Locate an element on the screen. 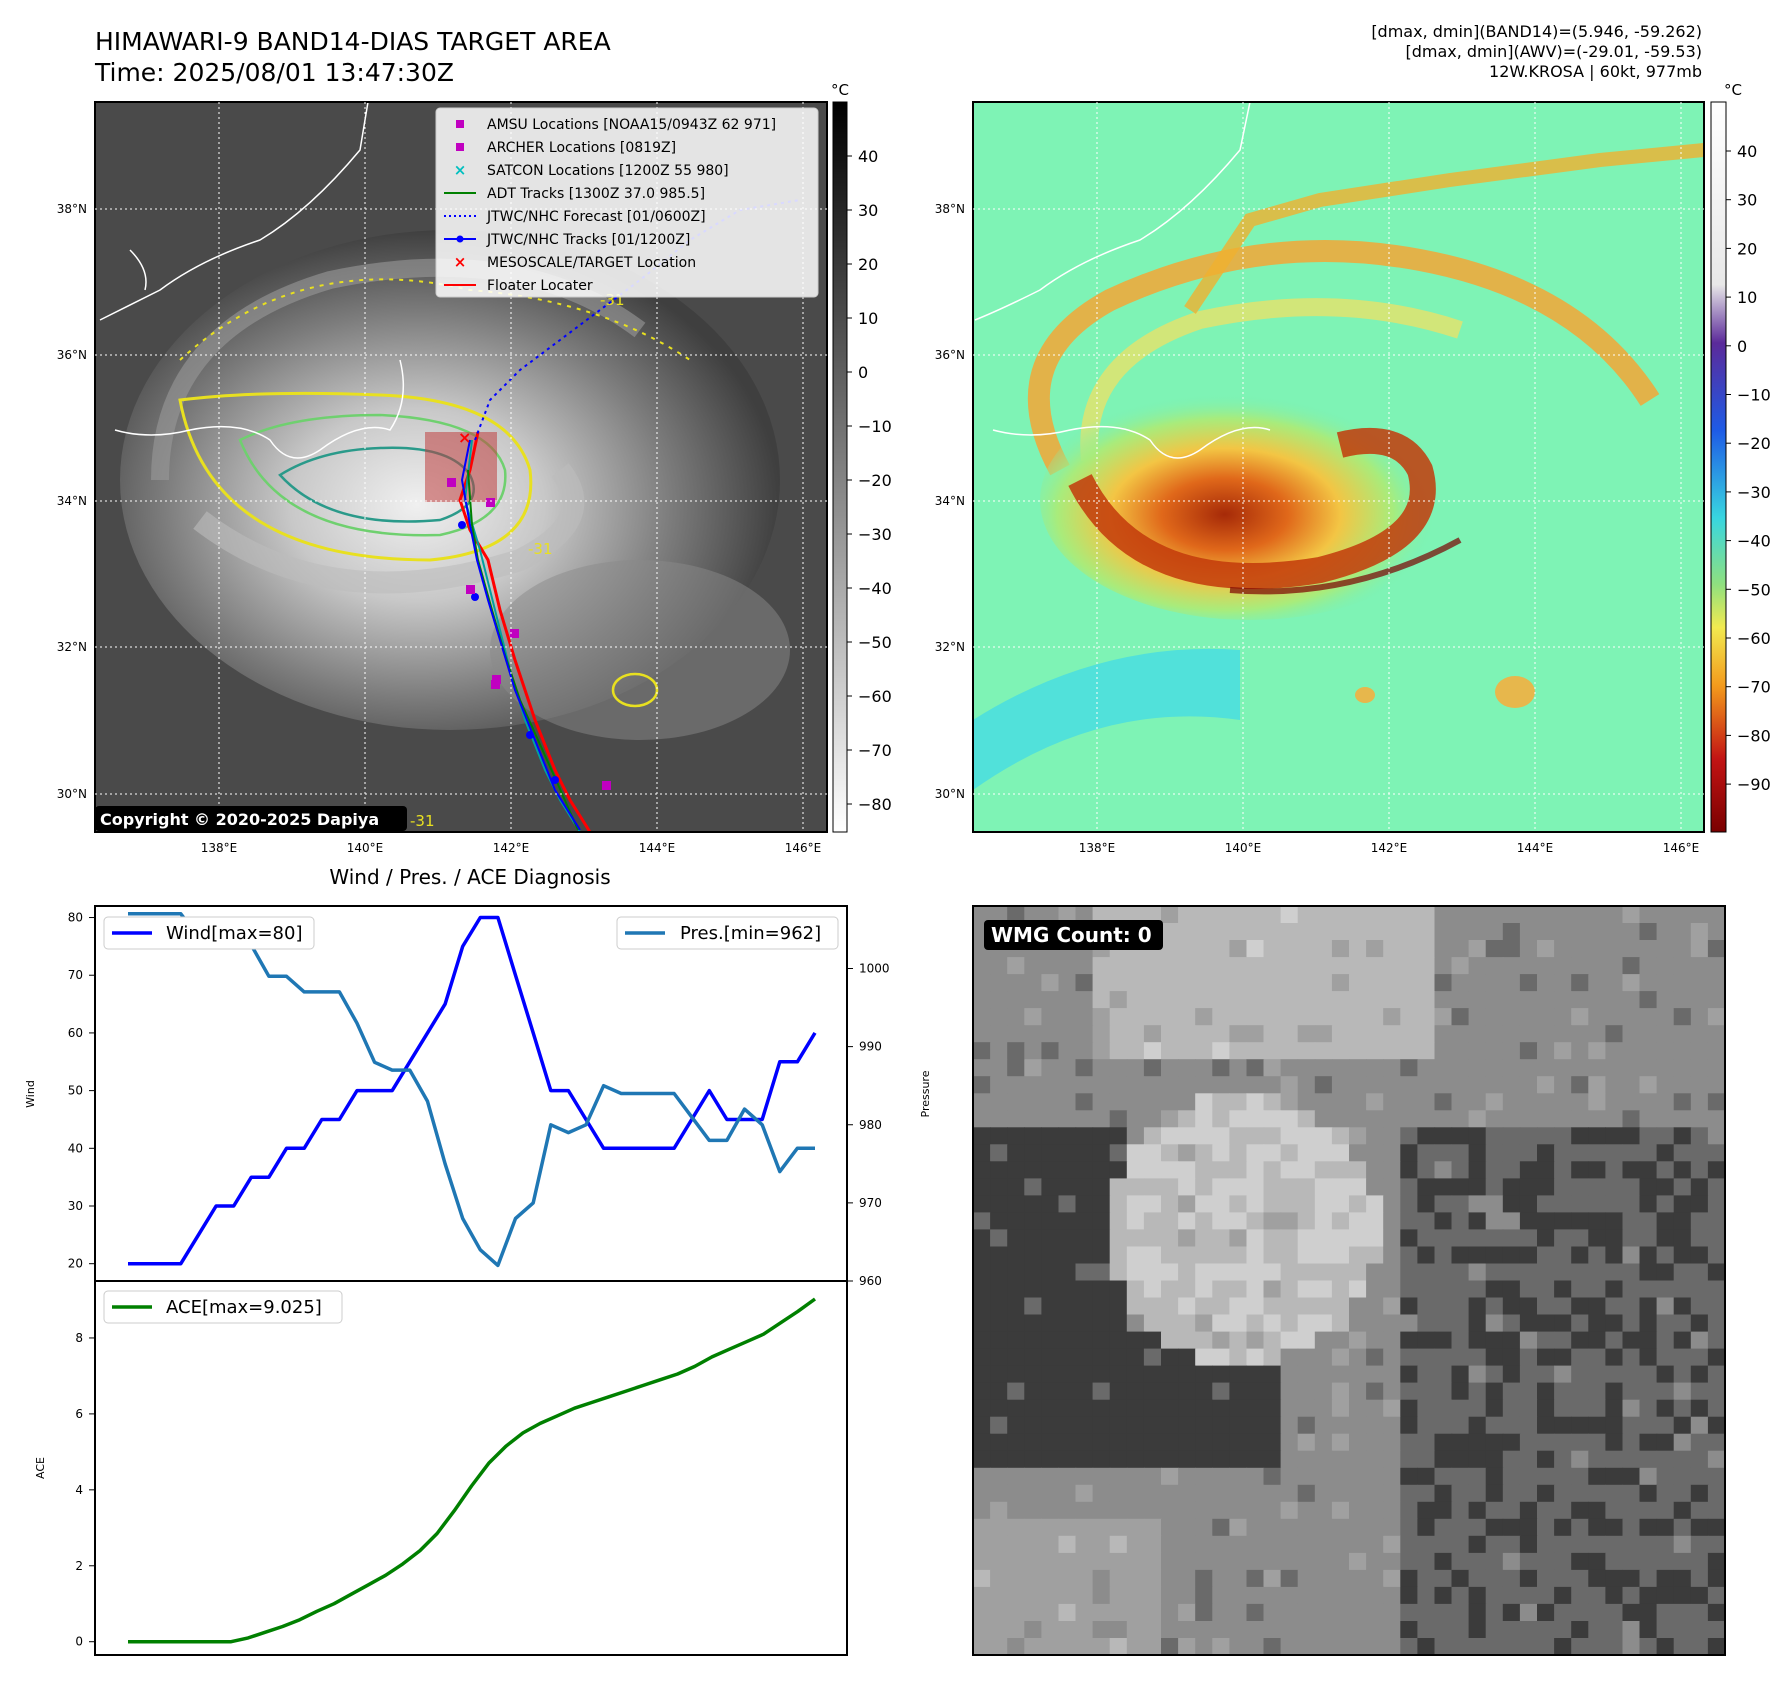  ace-legend-label: ACE[max=9.025] is located at coordinates (244, 1307).